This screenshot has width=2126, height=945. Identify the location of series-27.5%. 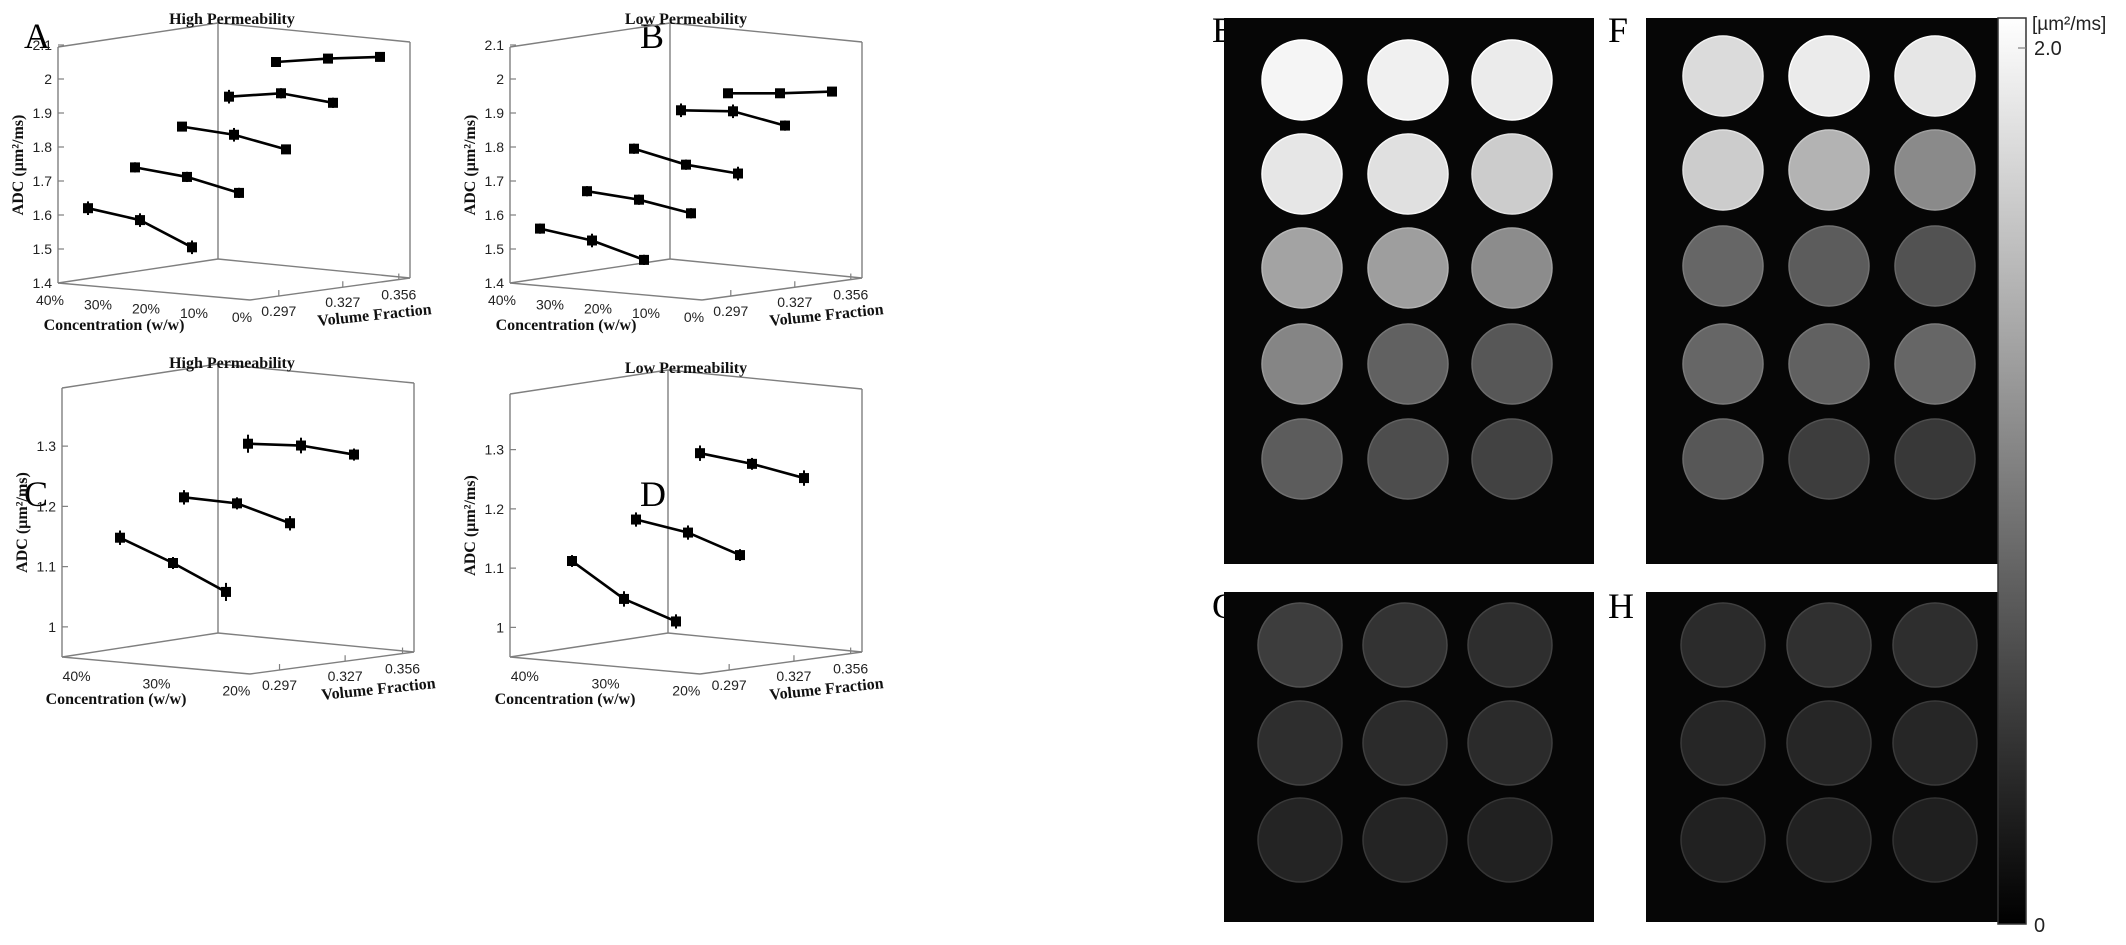
(688, 537).